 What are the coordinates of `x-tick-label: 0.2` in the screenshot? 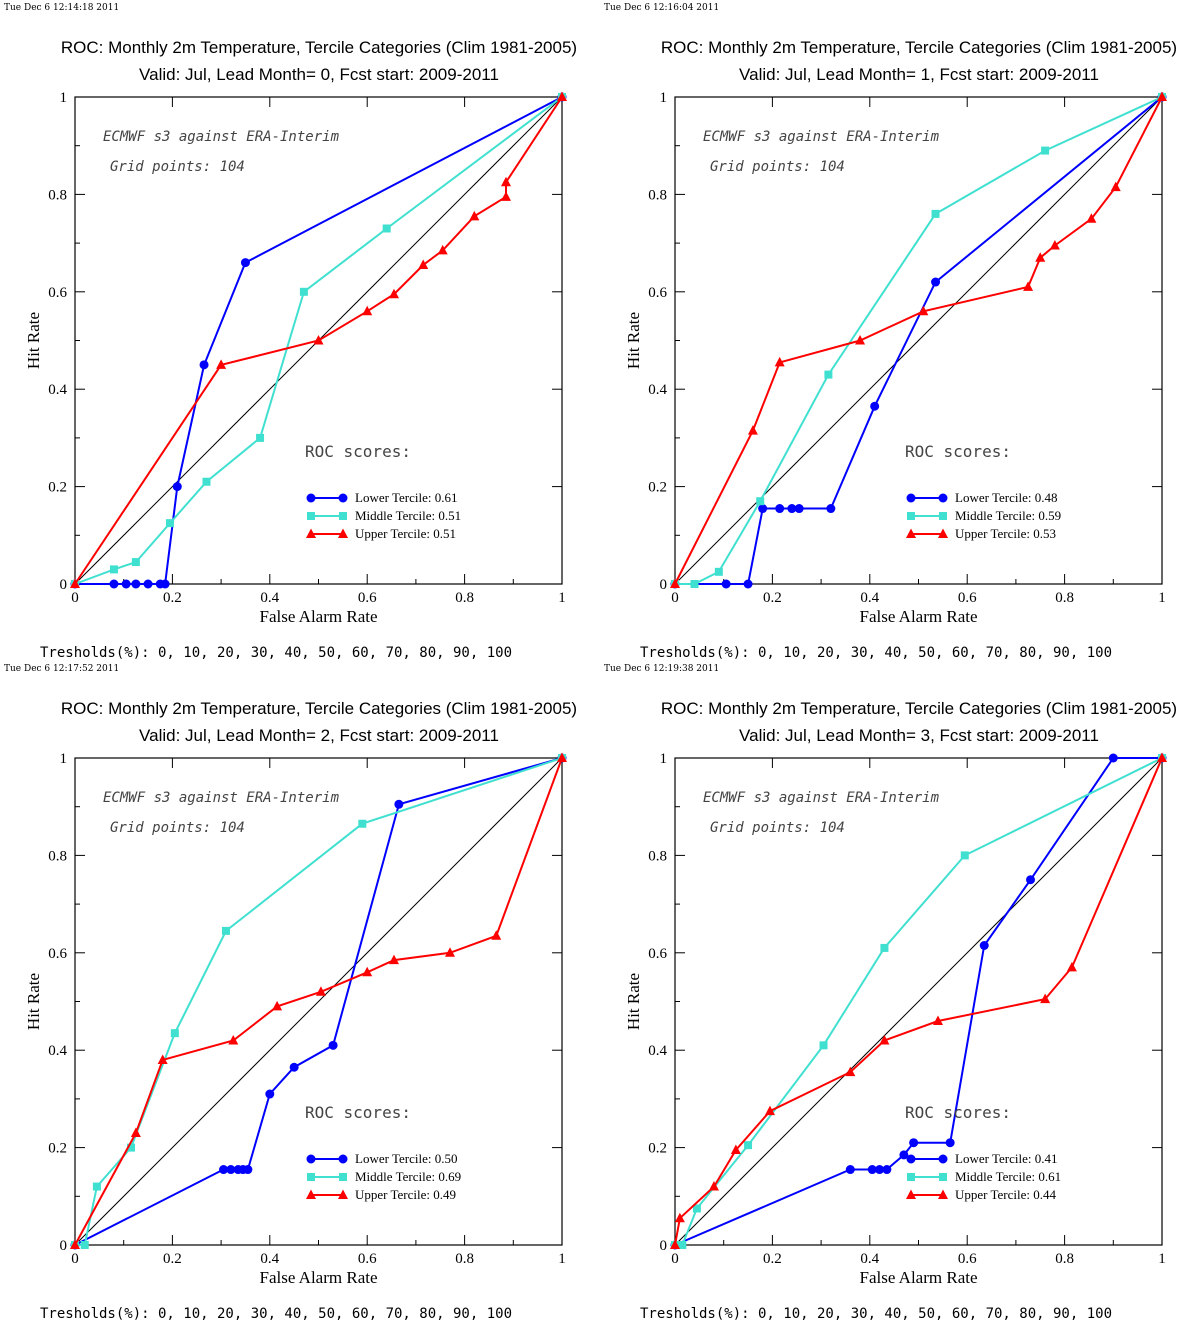 It's located at (772, 598).